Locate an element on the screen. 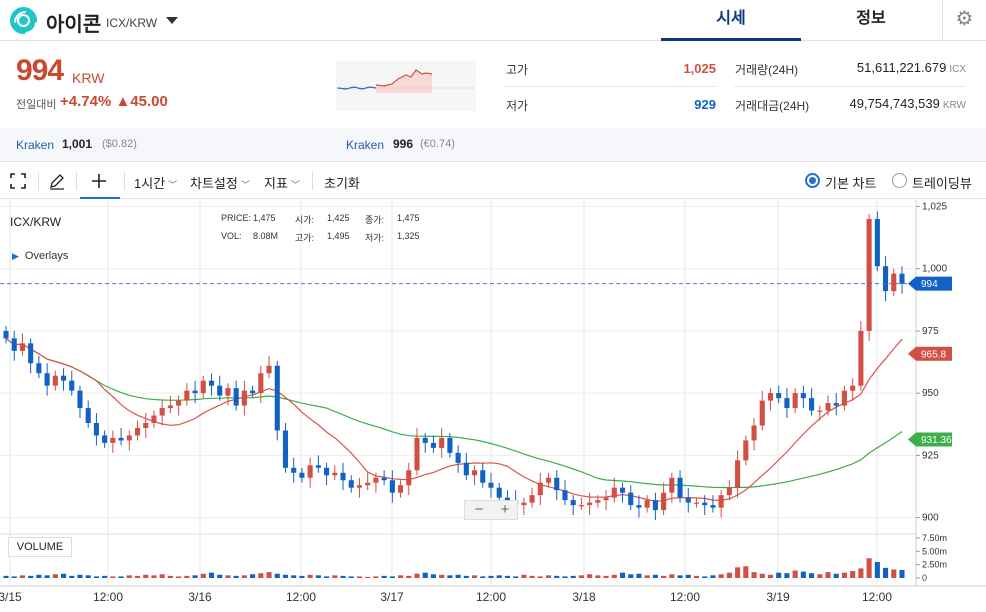 This screenshot has width=986, height=612. reset-button: 초기화 is located at coordinates (342, 183).